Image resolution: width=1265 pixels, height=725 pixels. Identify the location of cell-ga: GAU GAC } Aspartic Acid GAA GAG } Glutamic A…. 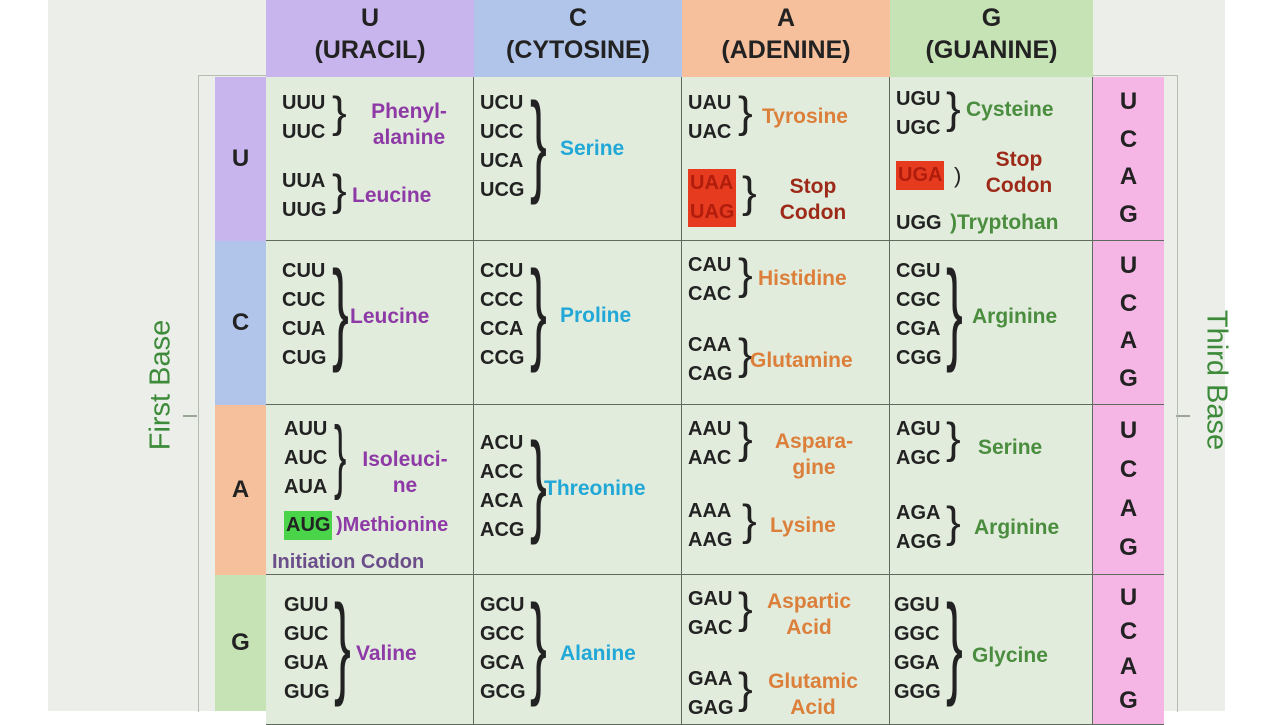
(786, 650).